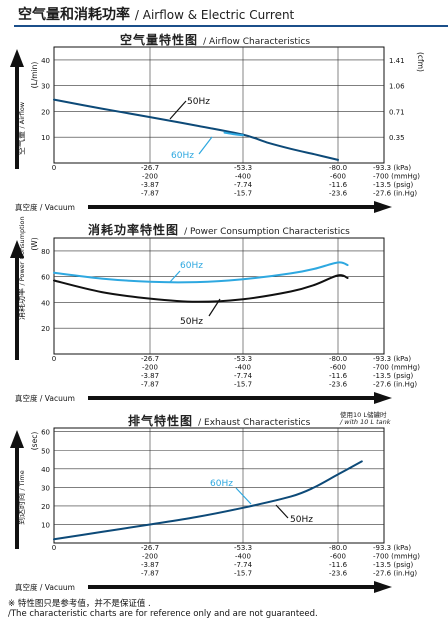 Image resolution: width=448 pixels, height=622 pixels. I want to click on airflow-y2tick-label: 0.35, so click(397, 138).